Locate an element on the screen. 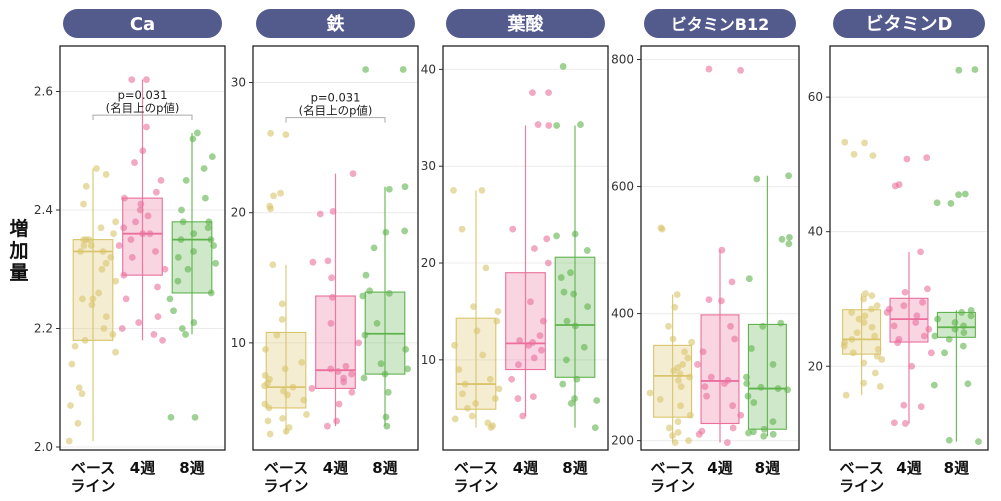 The height and width of the screenshot is (501, 1001). title-pill is located at coordinates (525, 23).